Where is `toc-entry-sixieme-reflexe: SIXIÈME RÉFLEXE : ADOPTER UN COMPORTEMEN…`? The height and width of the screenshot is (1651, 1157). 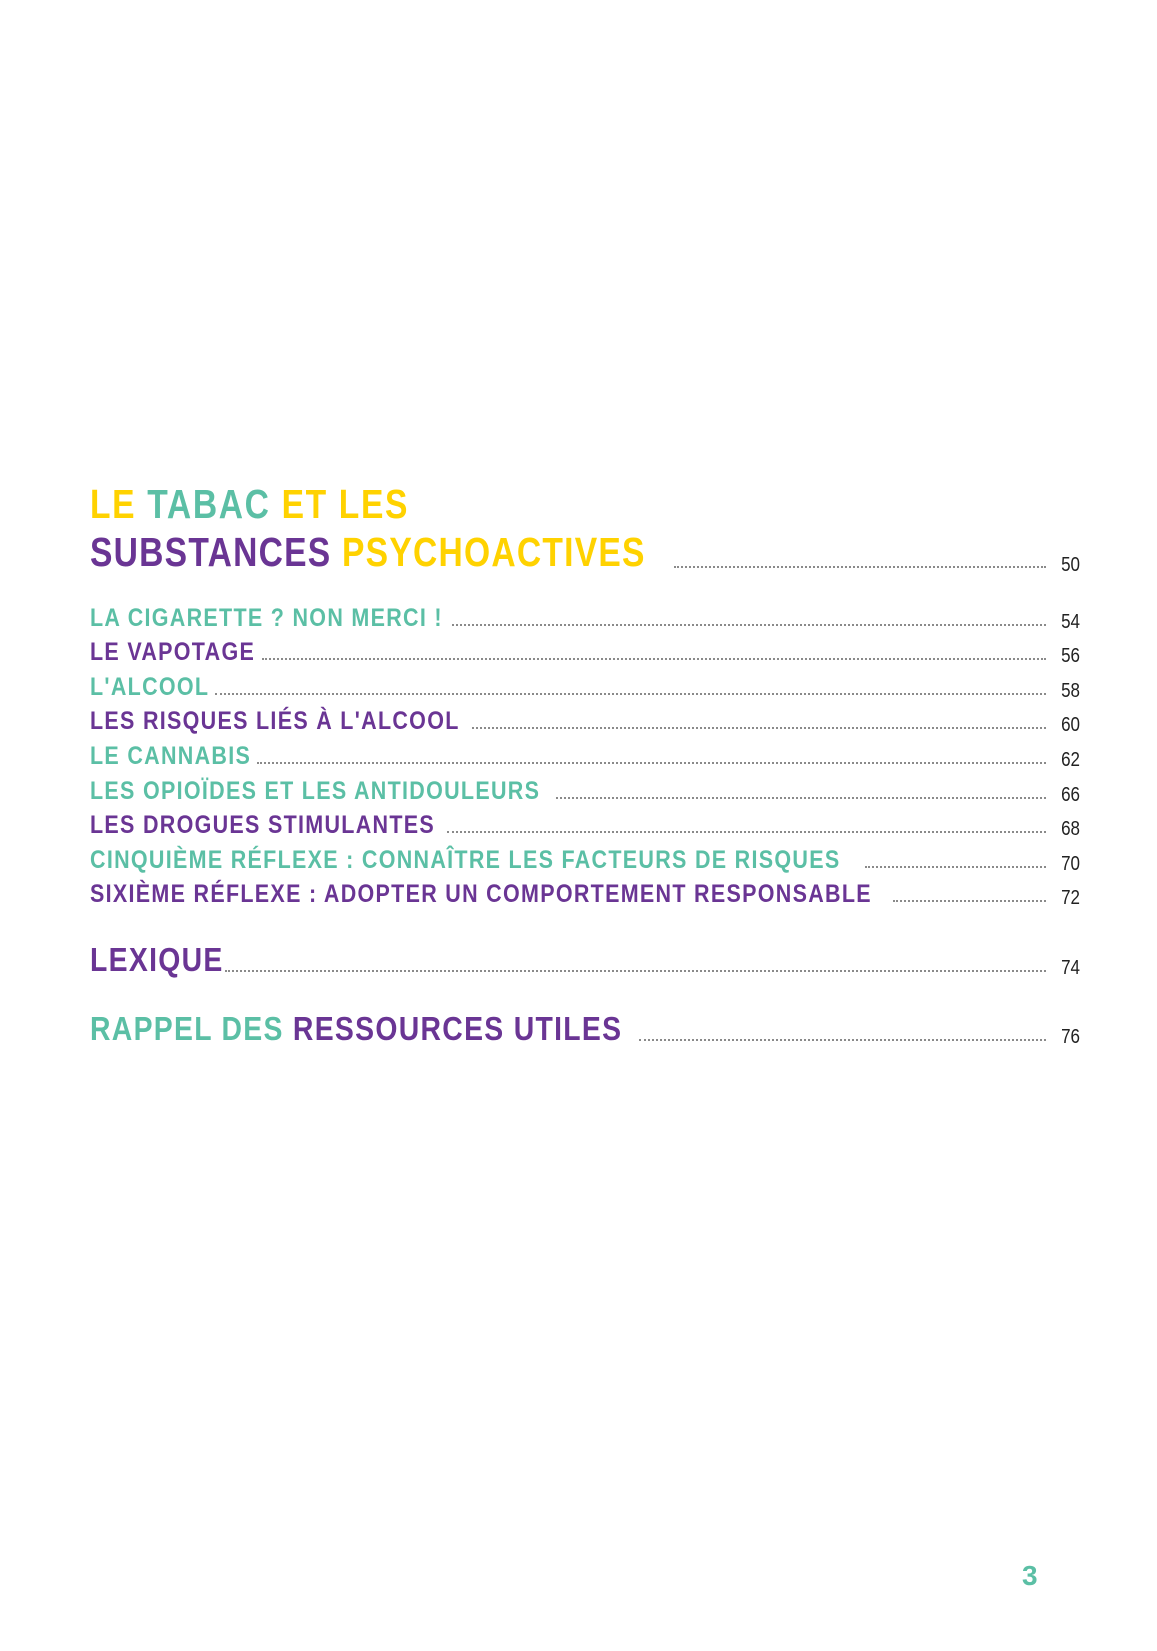 toc-entry-sixieme-reflexe: SIXIÈME RÉFLEXE : ADOPTER UN COMPORTEMEN… is located at coordinates (585, 892).